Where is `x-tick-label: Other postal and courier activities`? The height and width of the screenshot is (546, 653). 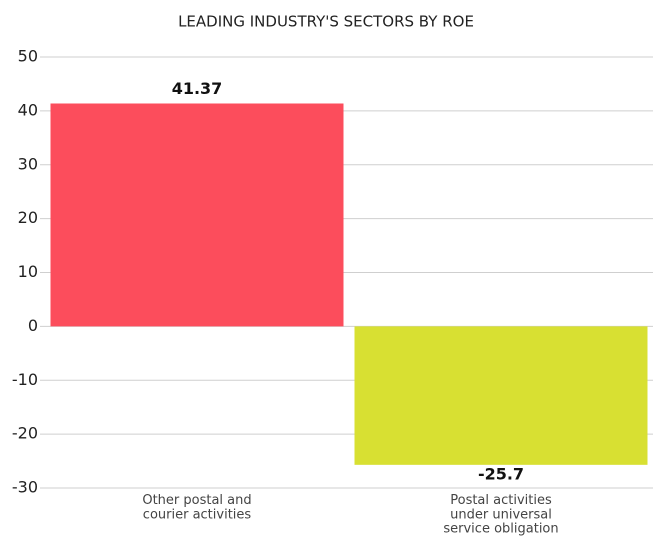
x-tick-label: Other postal and courier activities is located at coordinates (196, 507).